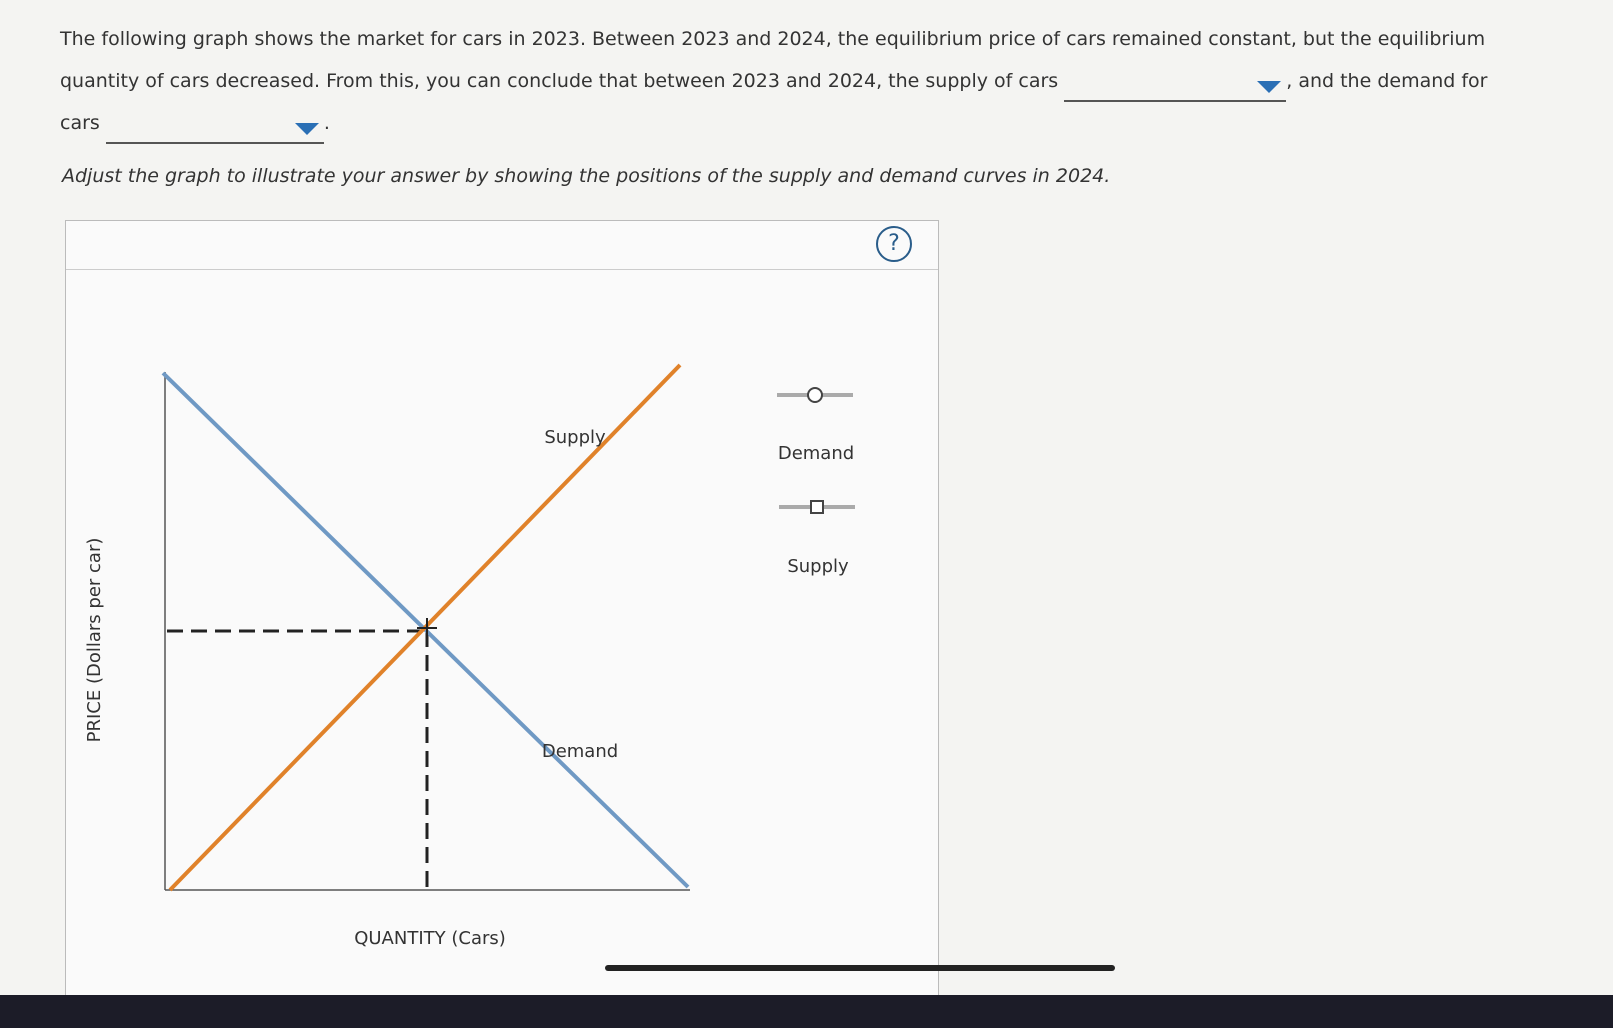 Image resolution: width=1613 pixels, height=1028 pixels. Describe the element at coordinates (430, 938) in the screenshot. I see `x-axis-label: QUANTITY (Cars)` at that location.